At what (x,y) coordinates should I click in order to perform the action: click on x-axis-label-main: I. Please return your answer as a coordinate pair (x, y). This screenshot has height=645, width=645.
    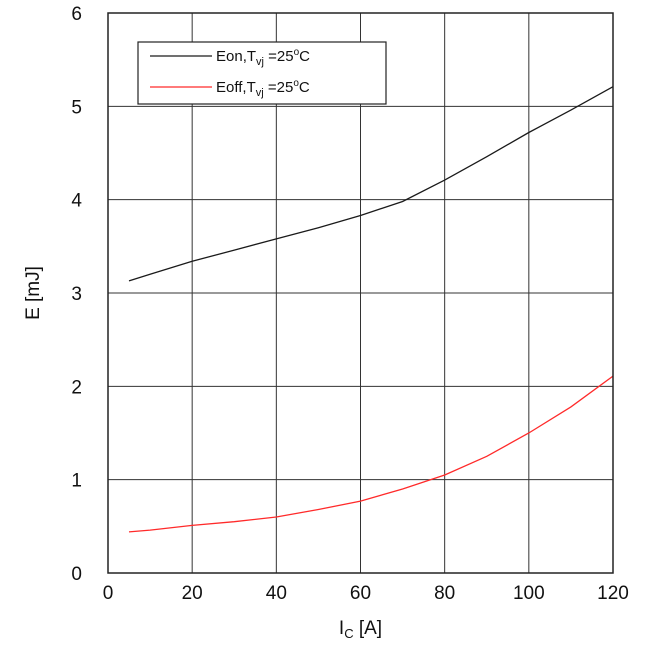
    Looking at the image, I should click on (341, 628).